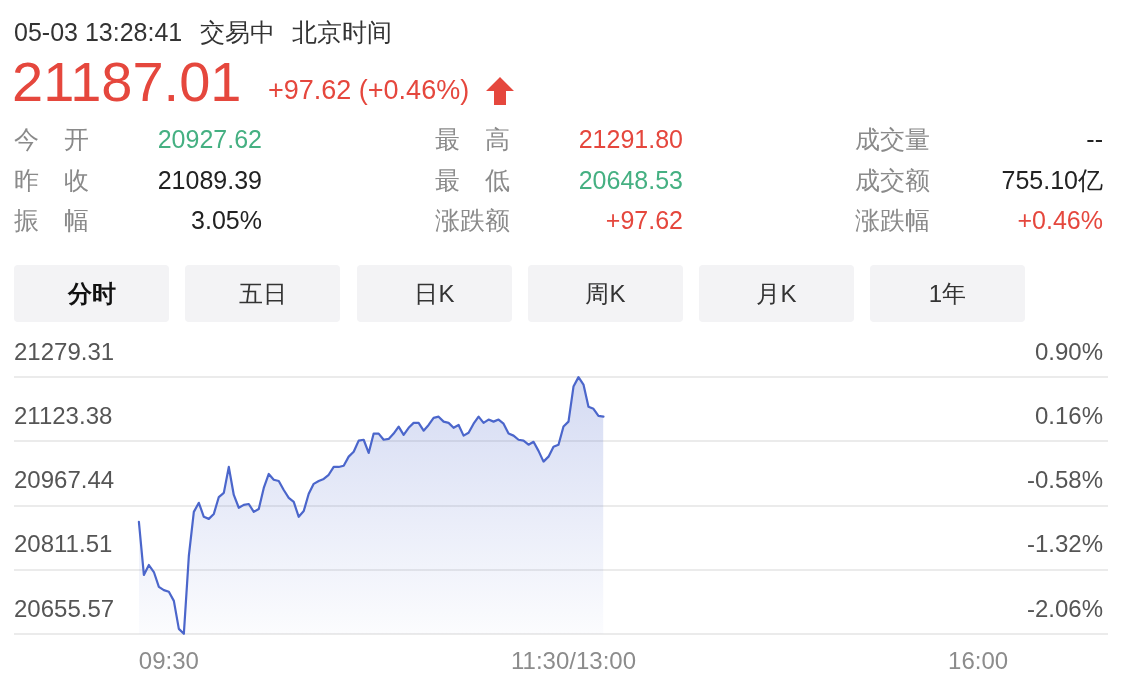  What do you see at coordinates (1064, 544) in the screenshot?
I see `y2-tick-label: -1.32%` at bounding box center [1064, 544].